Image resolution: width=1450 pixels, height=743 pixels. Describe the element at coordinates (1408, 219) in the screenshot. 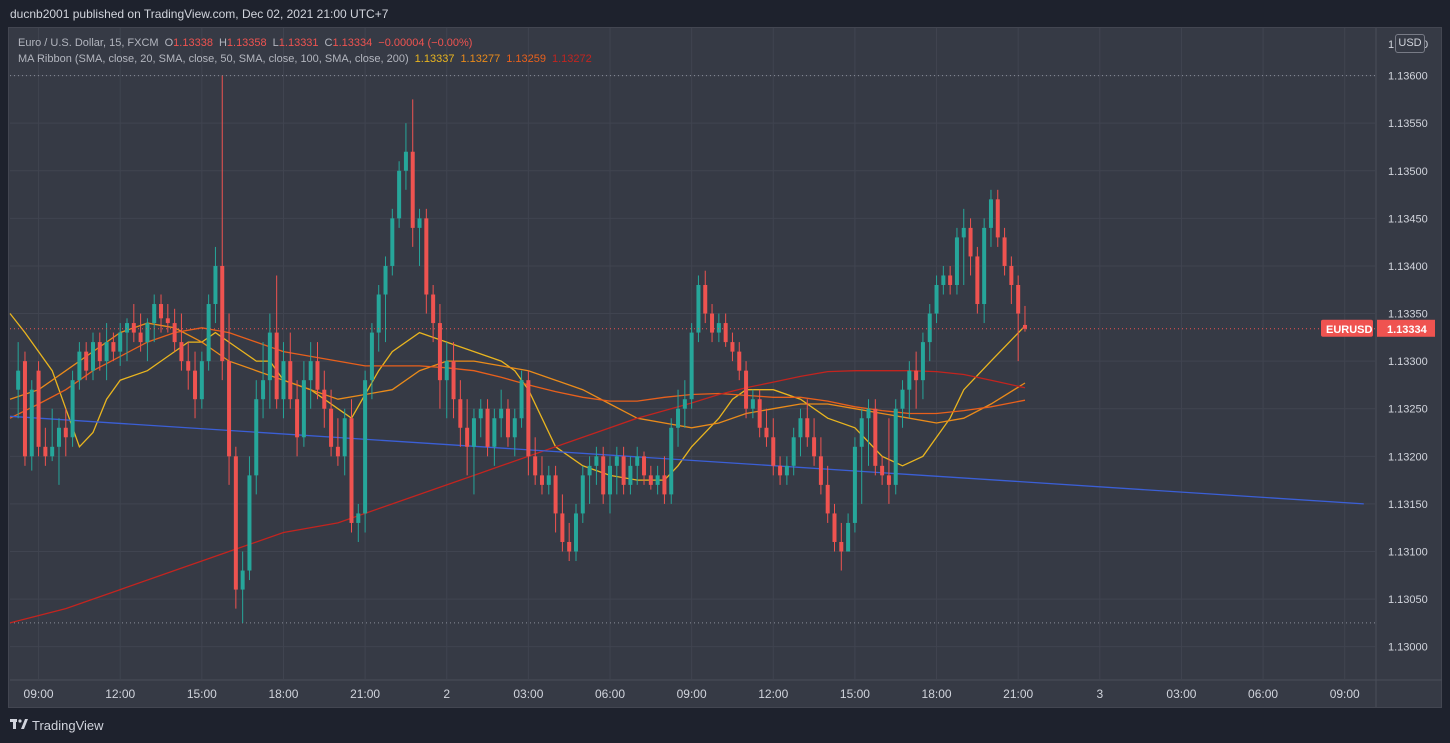

I see `price-tick-label: 1.13450` at that location.